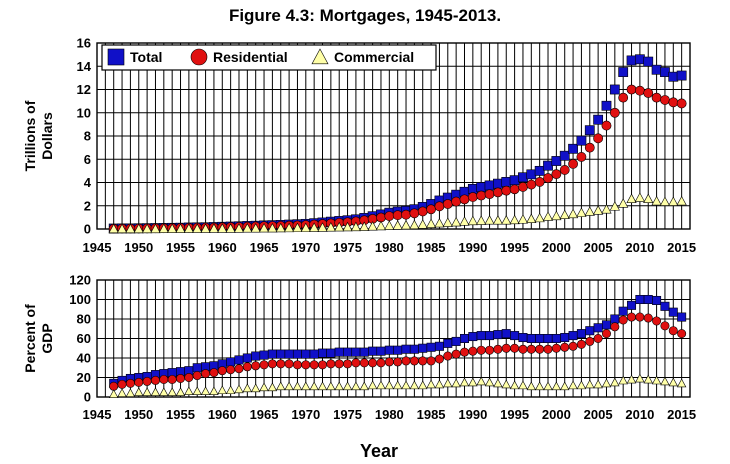  Describe the element at coordinates (305, 247) in the screenshot. I see `x-tick-label: 1970` at that location.